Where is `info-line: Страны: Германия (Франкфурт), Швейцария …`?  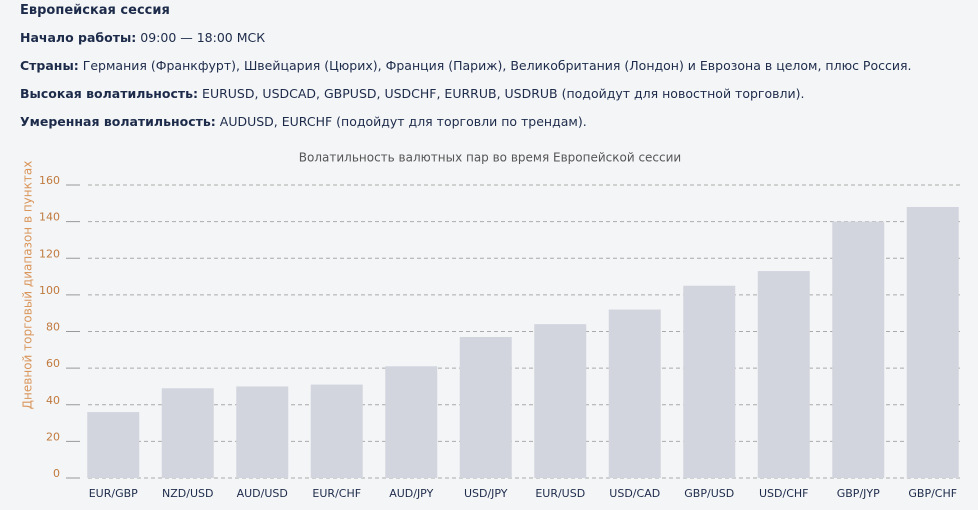
info-line: Страны: Германия (Франкфурт), Швейцария … is located at coordinates (465, 66).